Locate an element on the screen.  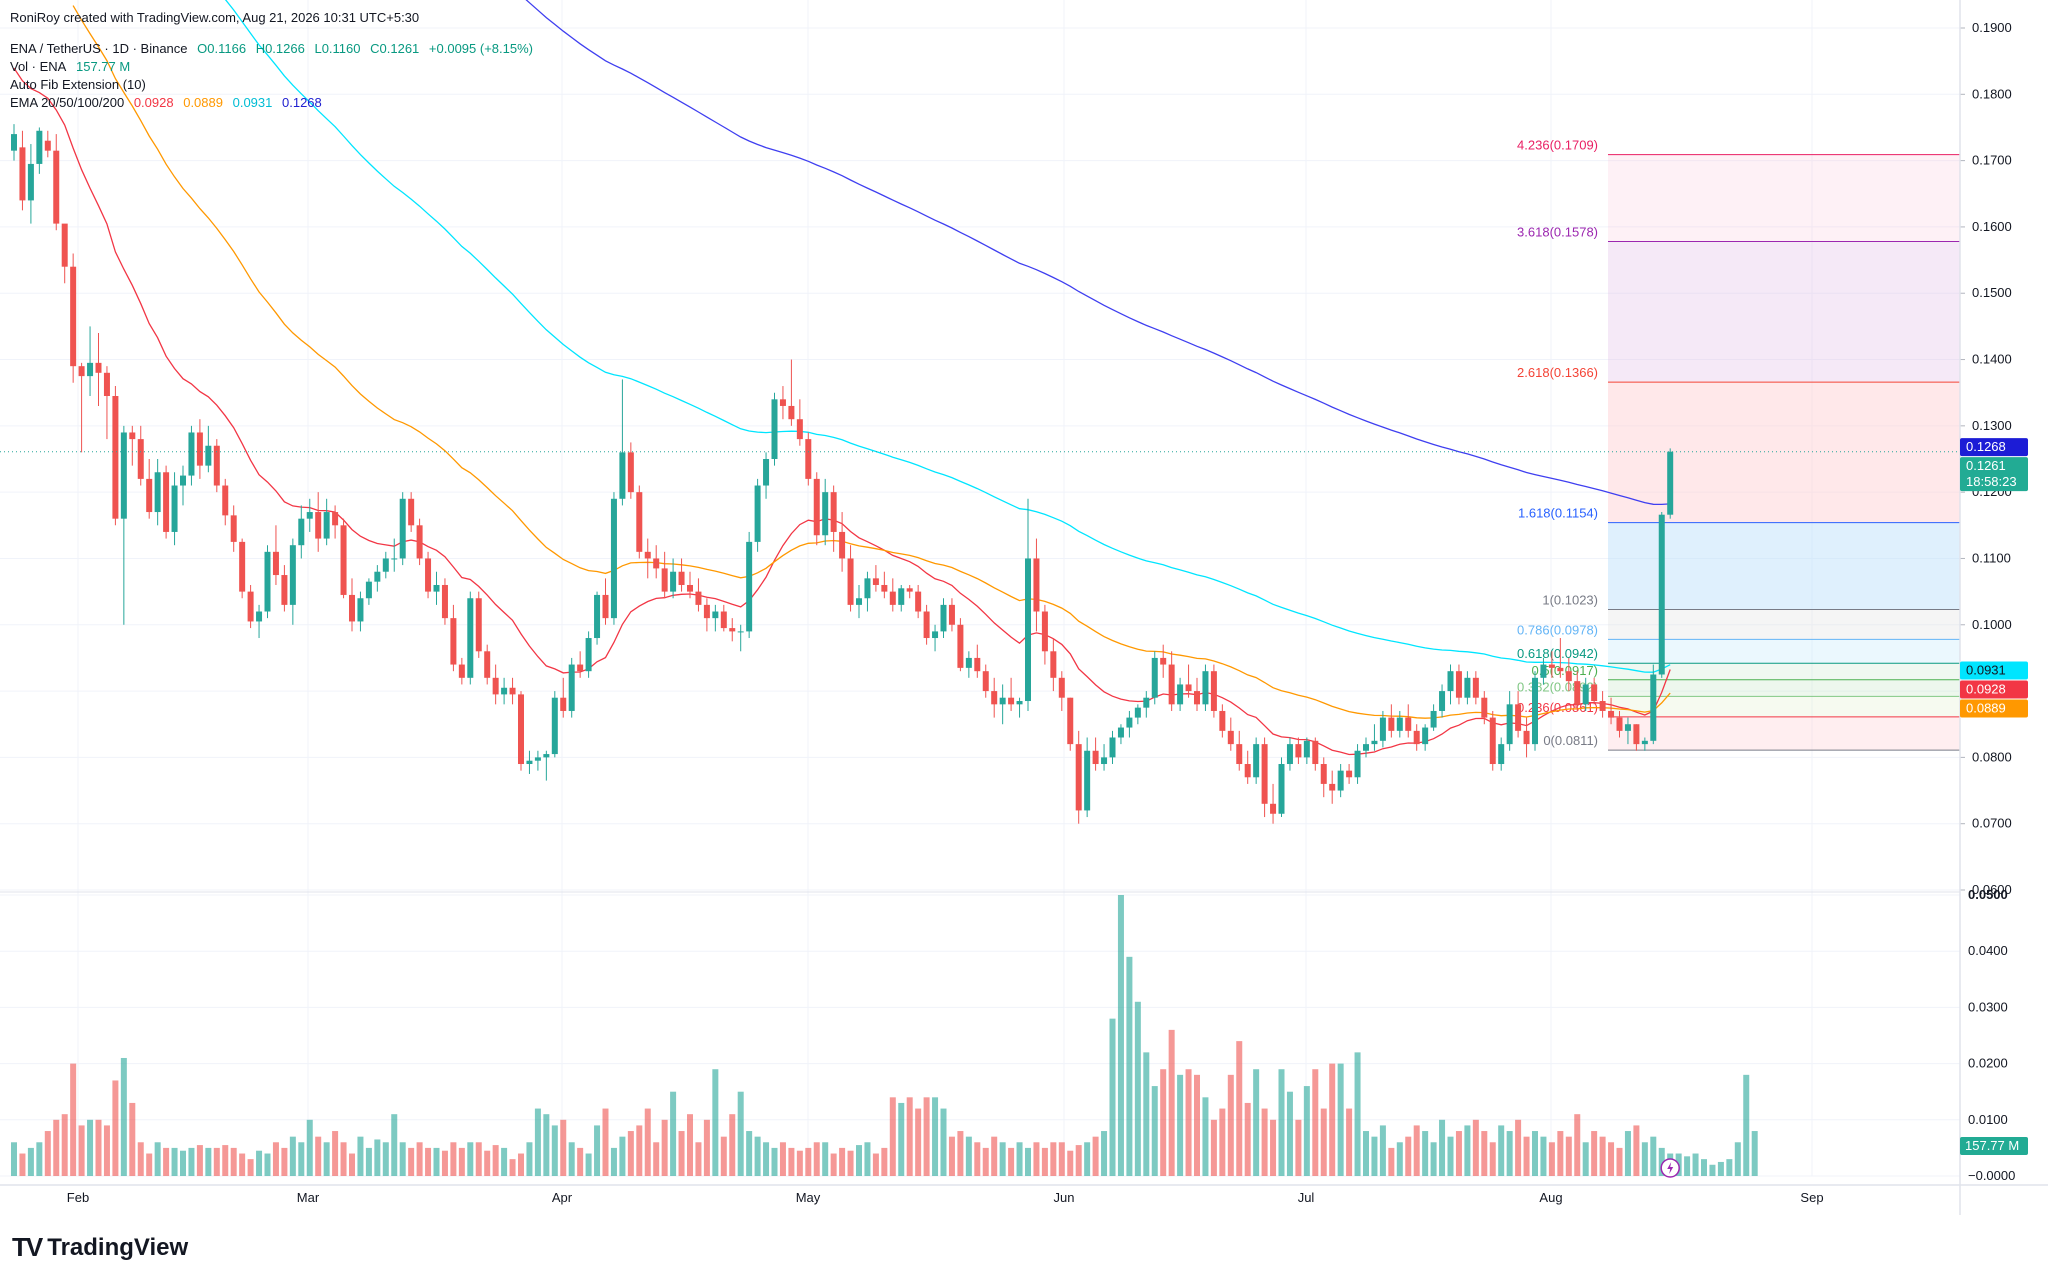
fib-zone is located at coordinates (1784, 671).